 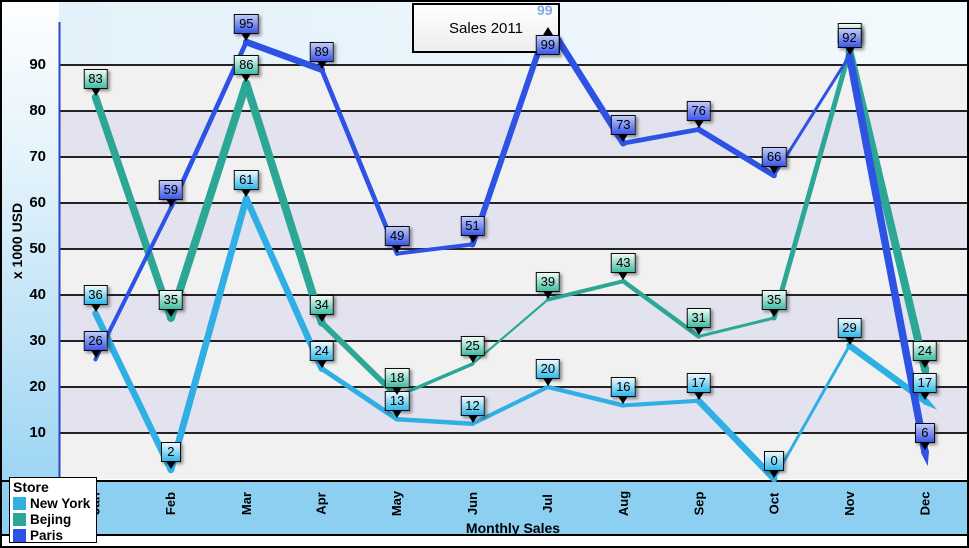 I want to click on x-tick: Dec, so click(x=925, y=503).